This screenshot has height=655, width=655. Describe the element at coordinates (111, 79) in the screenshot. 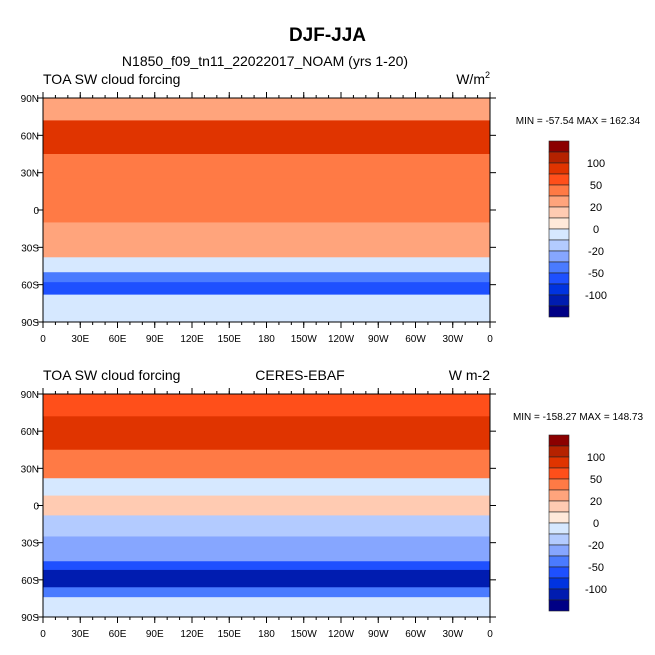

I see `left-title: TOA SW cloud forcing` at that location.